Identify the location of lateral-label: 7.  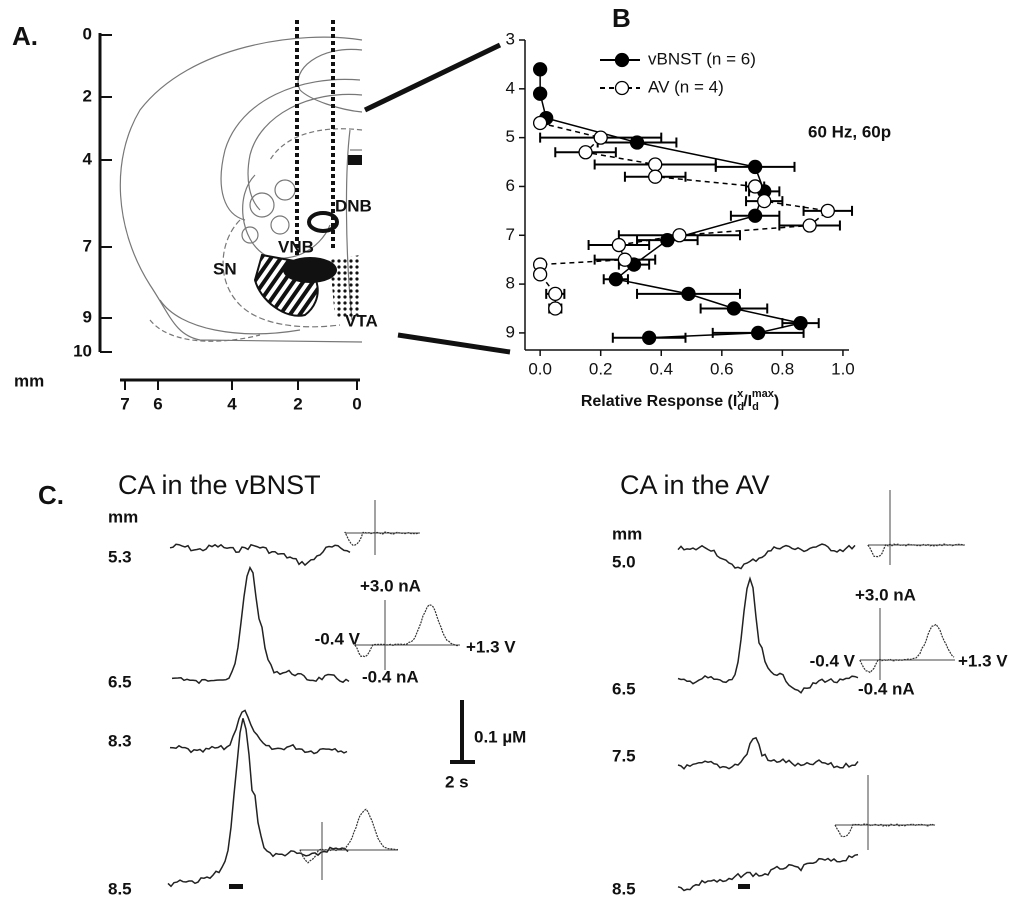
(124, 403).